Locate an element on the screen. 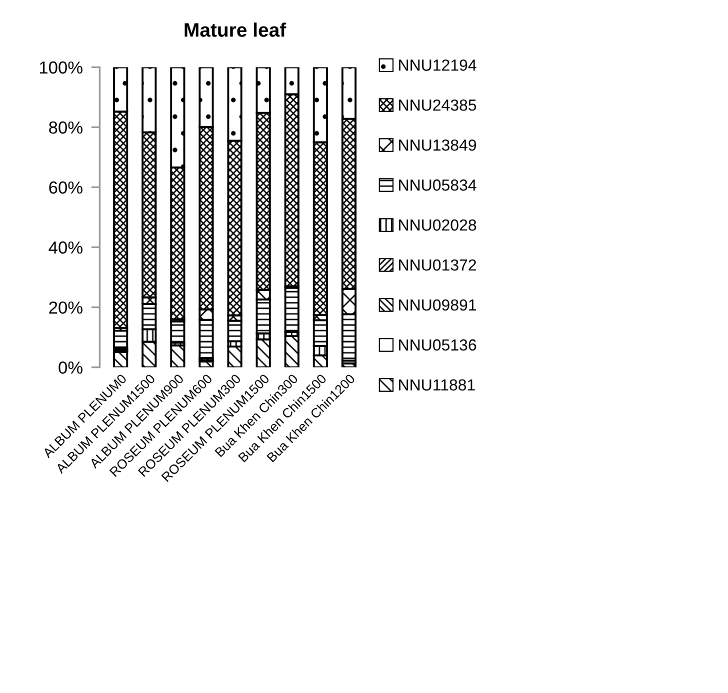  legend-label: NNU13849 is located at coordinates (437, 145).